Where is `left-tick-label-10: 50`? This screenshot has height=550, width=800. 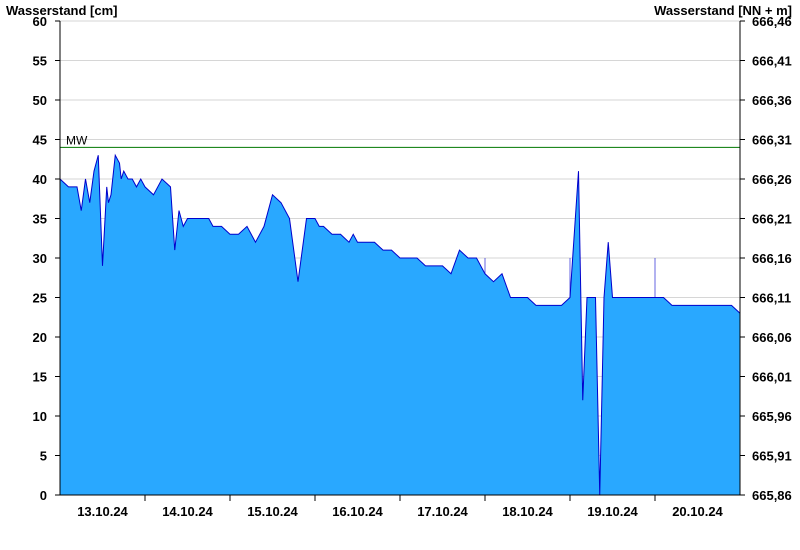 left-tick-label-10: 50 is located at coordinates (40, 100).